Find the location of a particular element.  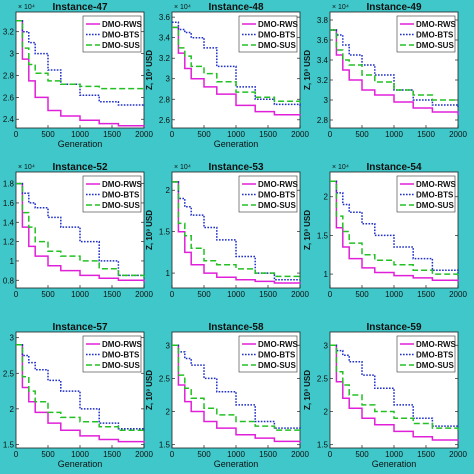

y-tick-label: 1.4 is located at coordinates (9, 222).